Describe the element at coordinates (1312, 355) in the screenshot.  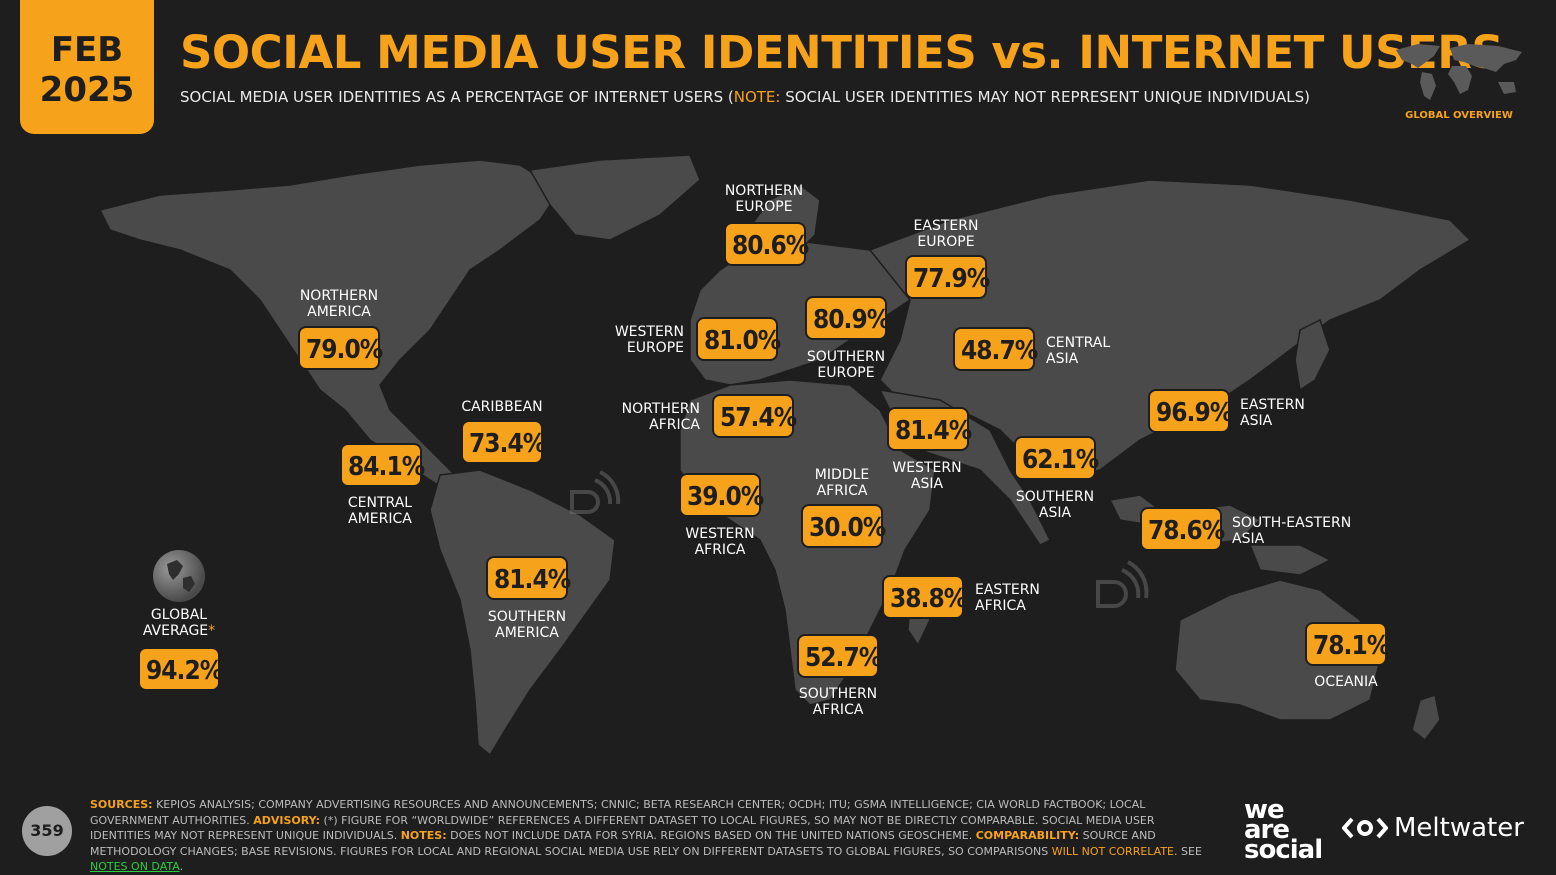
I see `japan-landmass` at that location.